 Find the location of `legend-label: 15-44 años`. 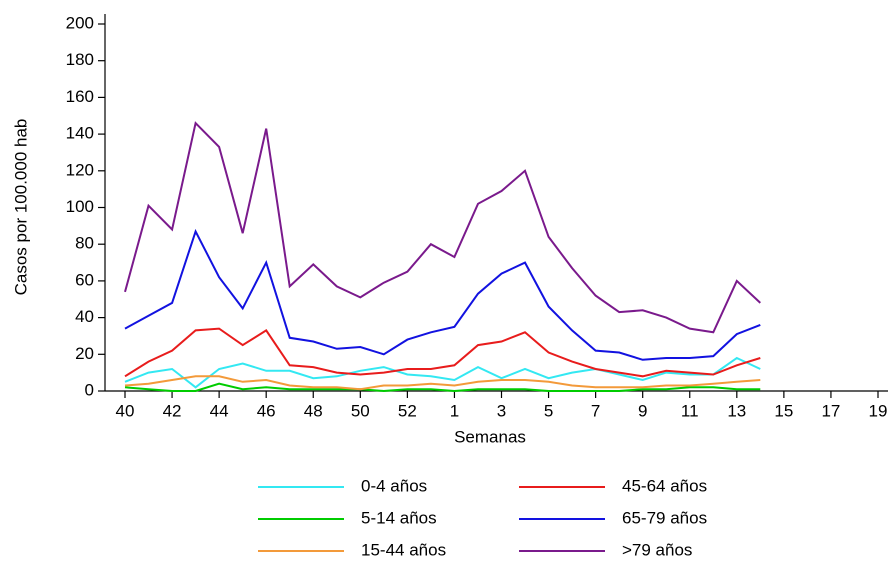

legend-label: 15-44 años is located at coordinates (403, 549).